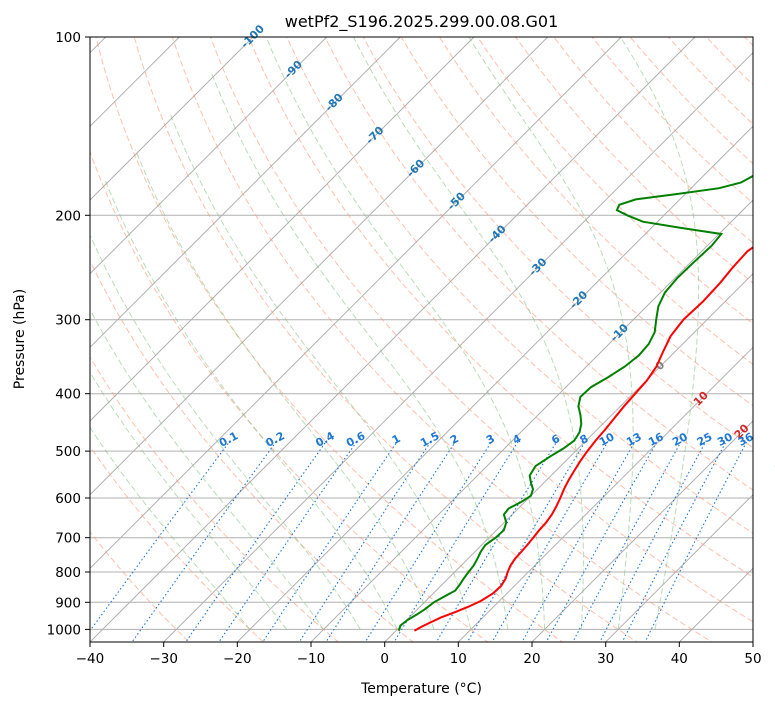 The image size is (775, 708). What do you see at coordinates (68, 395) in the screenshot?
I see `y-tick-label: 400` at bounding box center [68, 395].